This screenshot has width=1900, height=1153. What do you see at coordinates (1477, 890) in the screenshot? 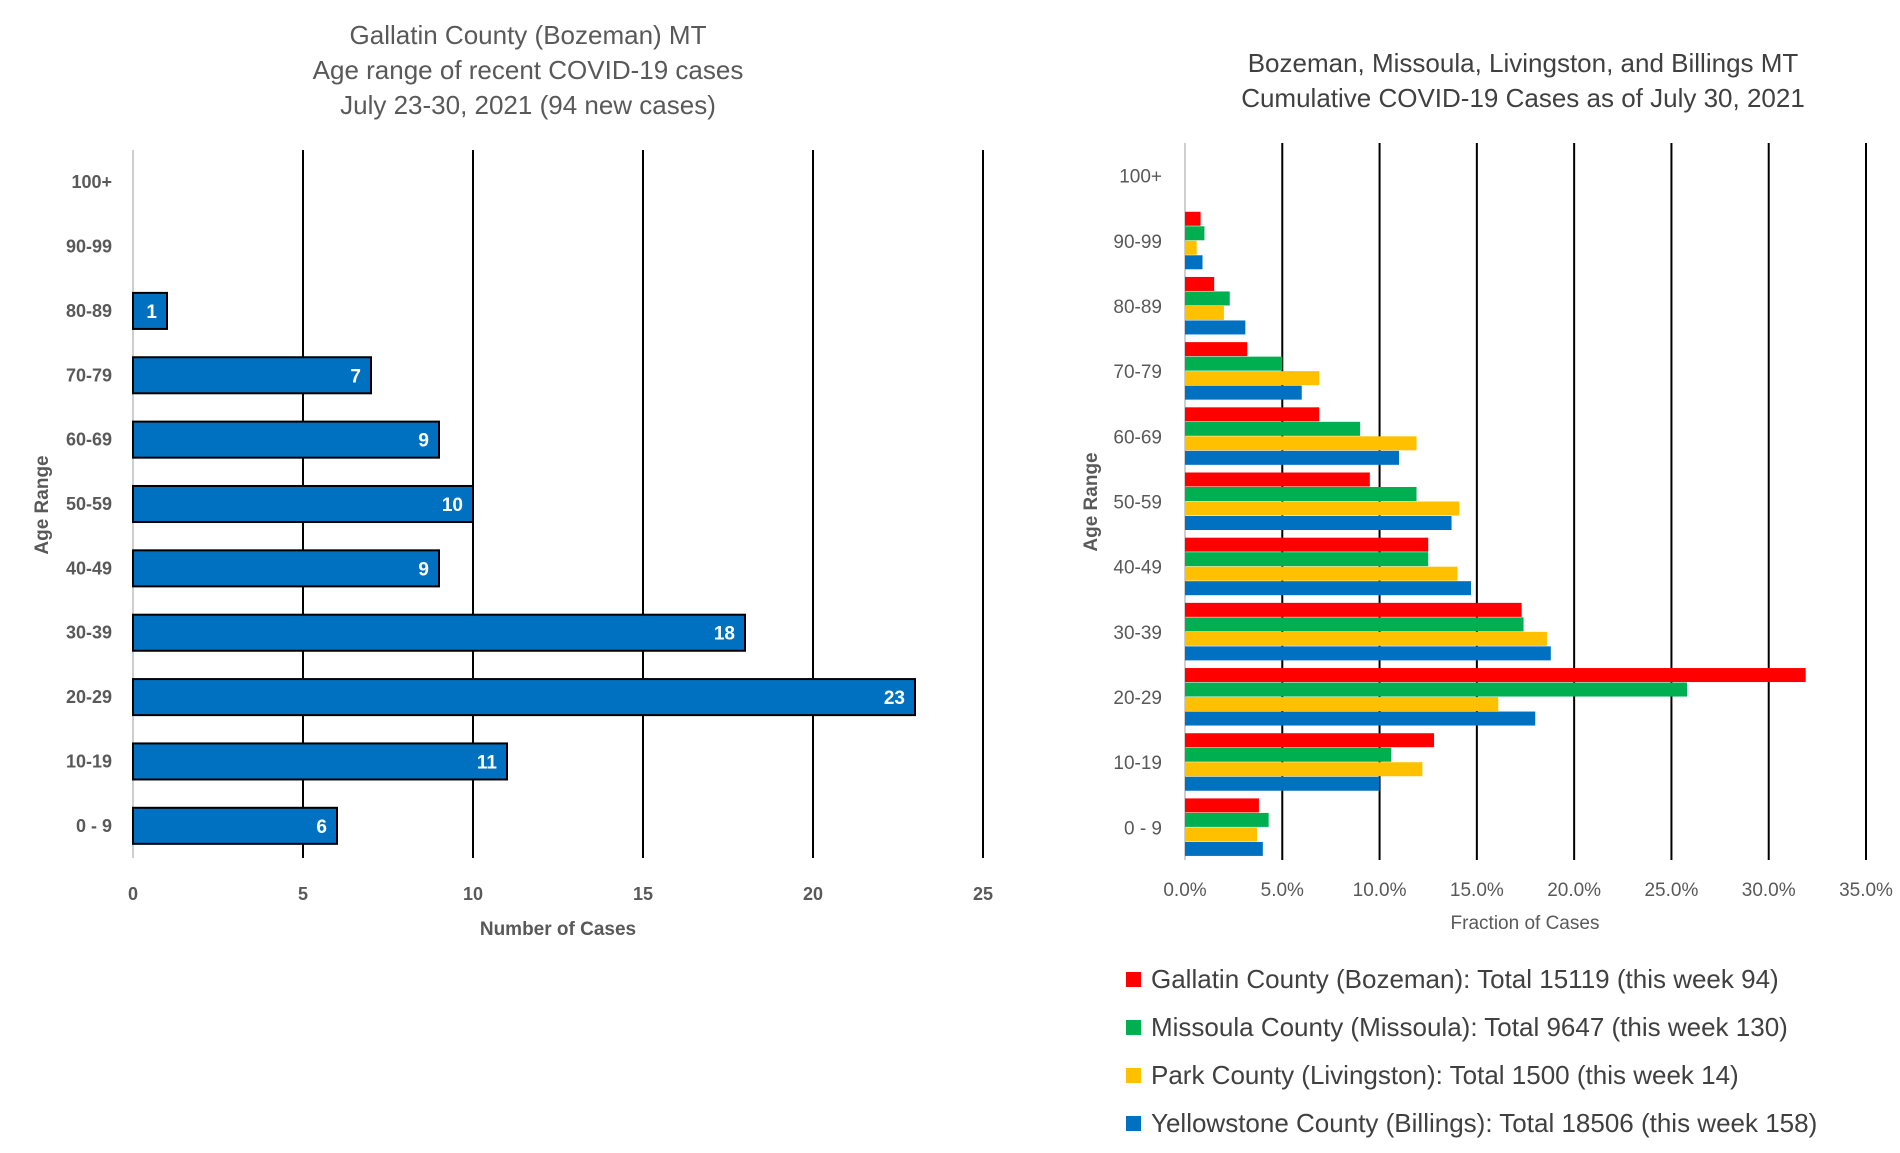
I see `chart2-x-tick-label: 15.0%` at bounding box center [1477, 890].